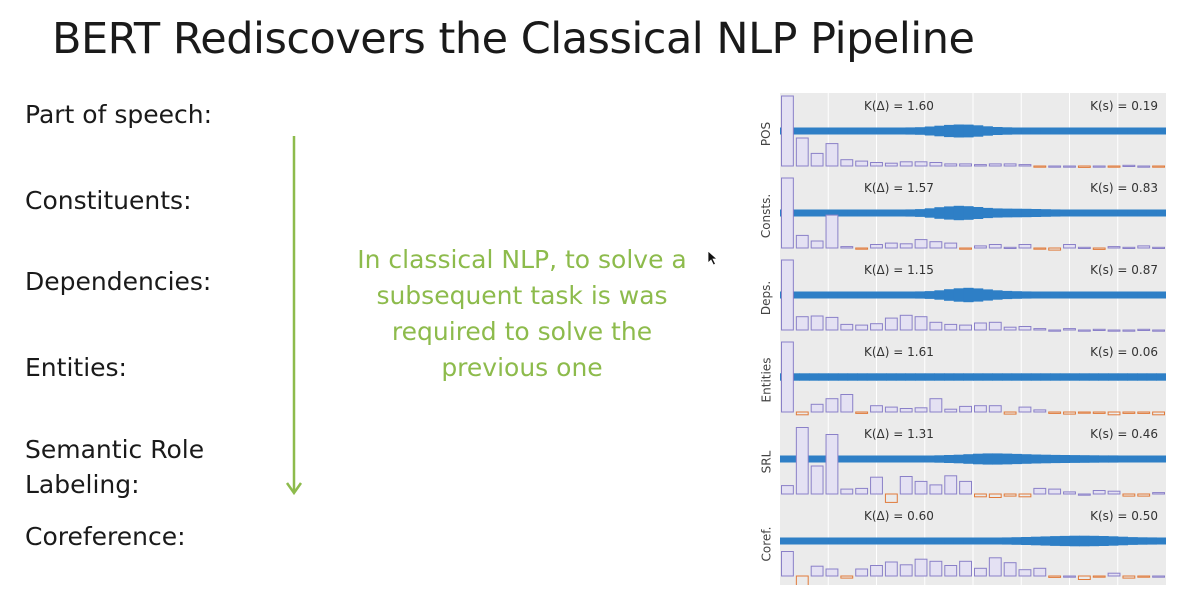 Image resolution: width=1180 pixels, height=596 pixels. I want to click on mouse-cursor-icon, so click(713, 260).